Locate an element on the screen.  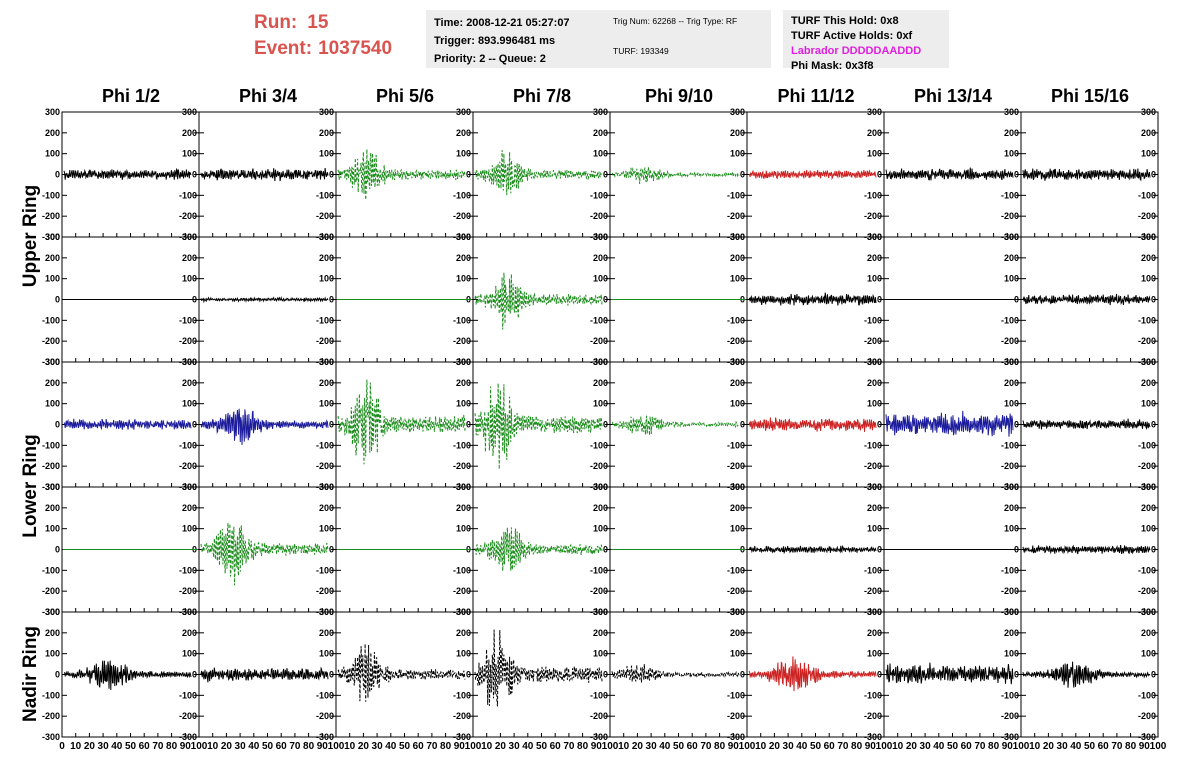
time-text: Time: 2008-12-21 05:27:07 is located at coordinates (502, 23).